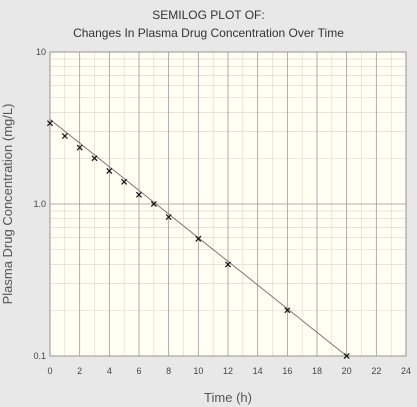 Image resolution: width=417 pixels, height=407 pixels. I want to click on x-tick-labels: 0 2 4 6 8 10 12 14 16 18 20 22 24, so click(229, 371).